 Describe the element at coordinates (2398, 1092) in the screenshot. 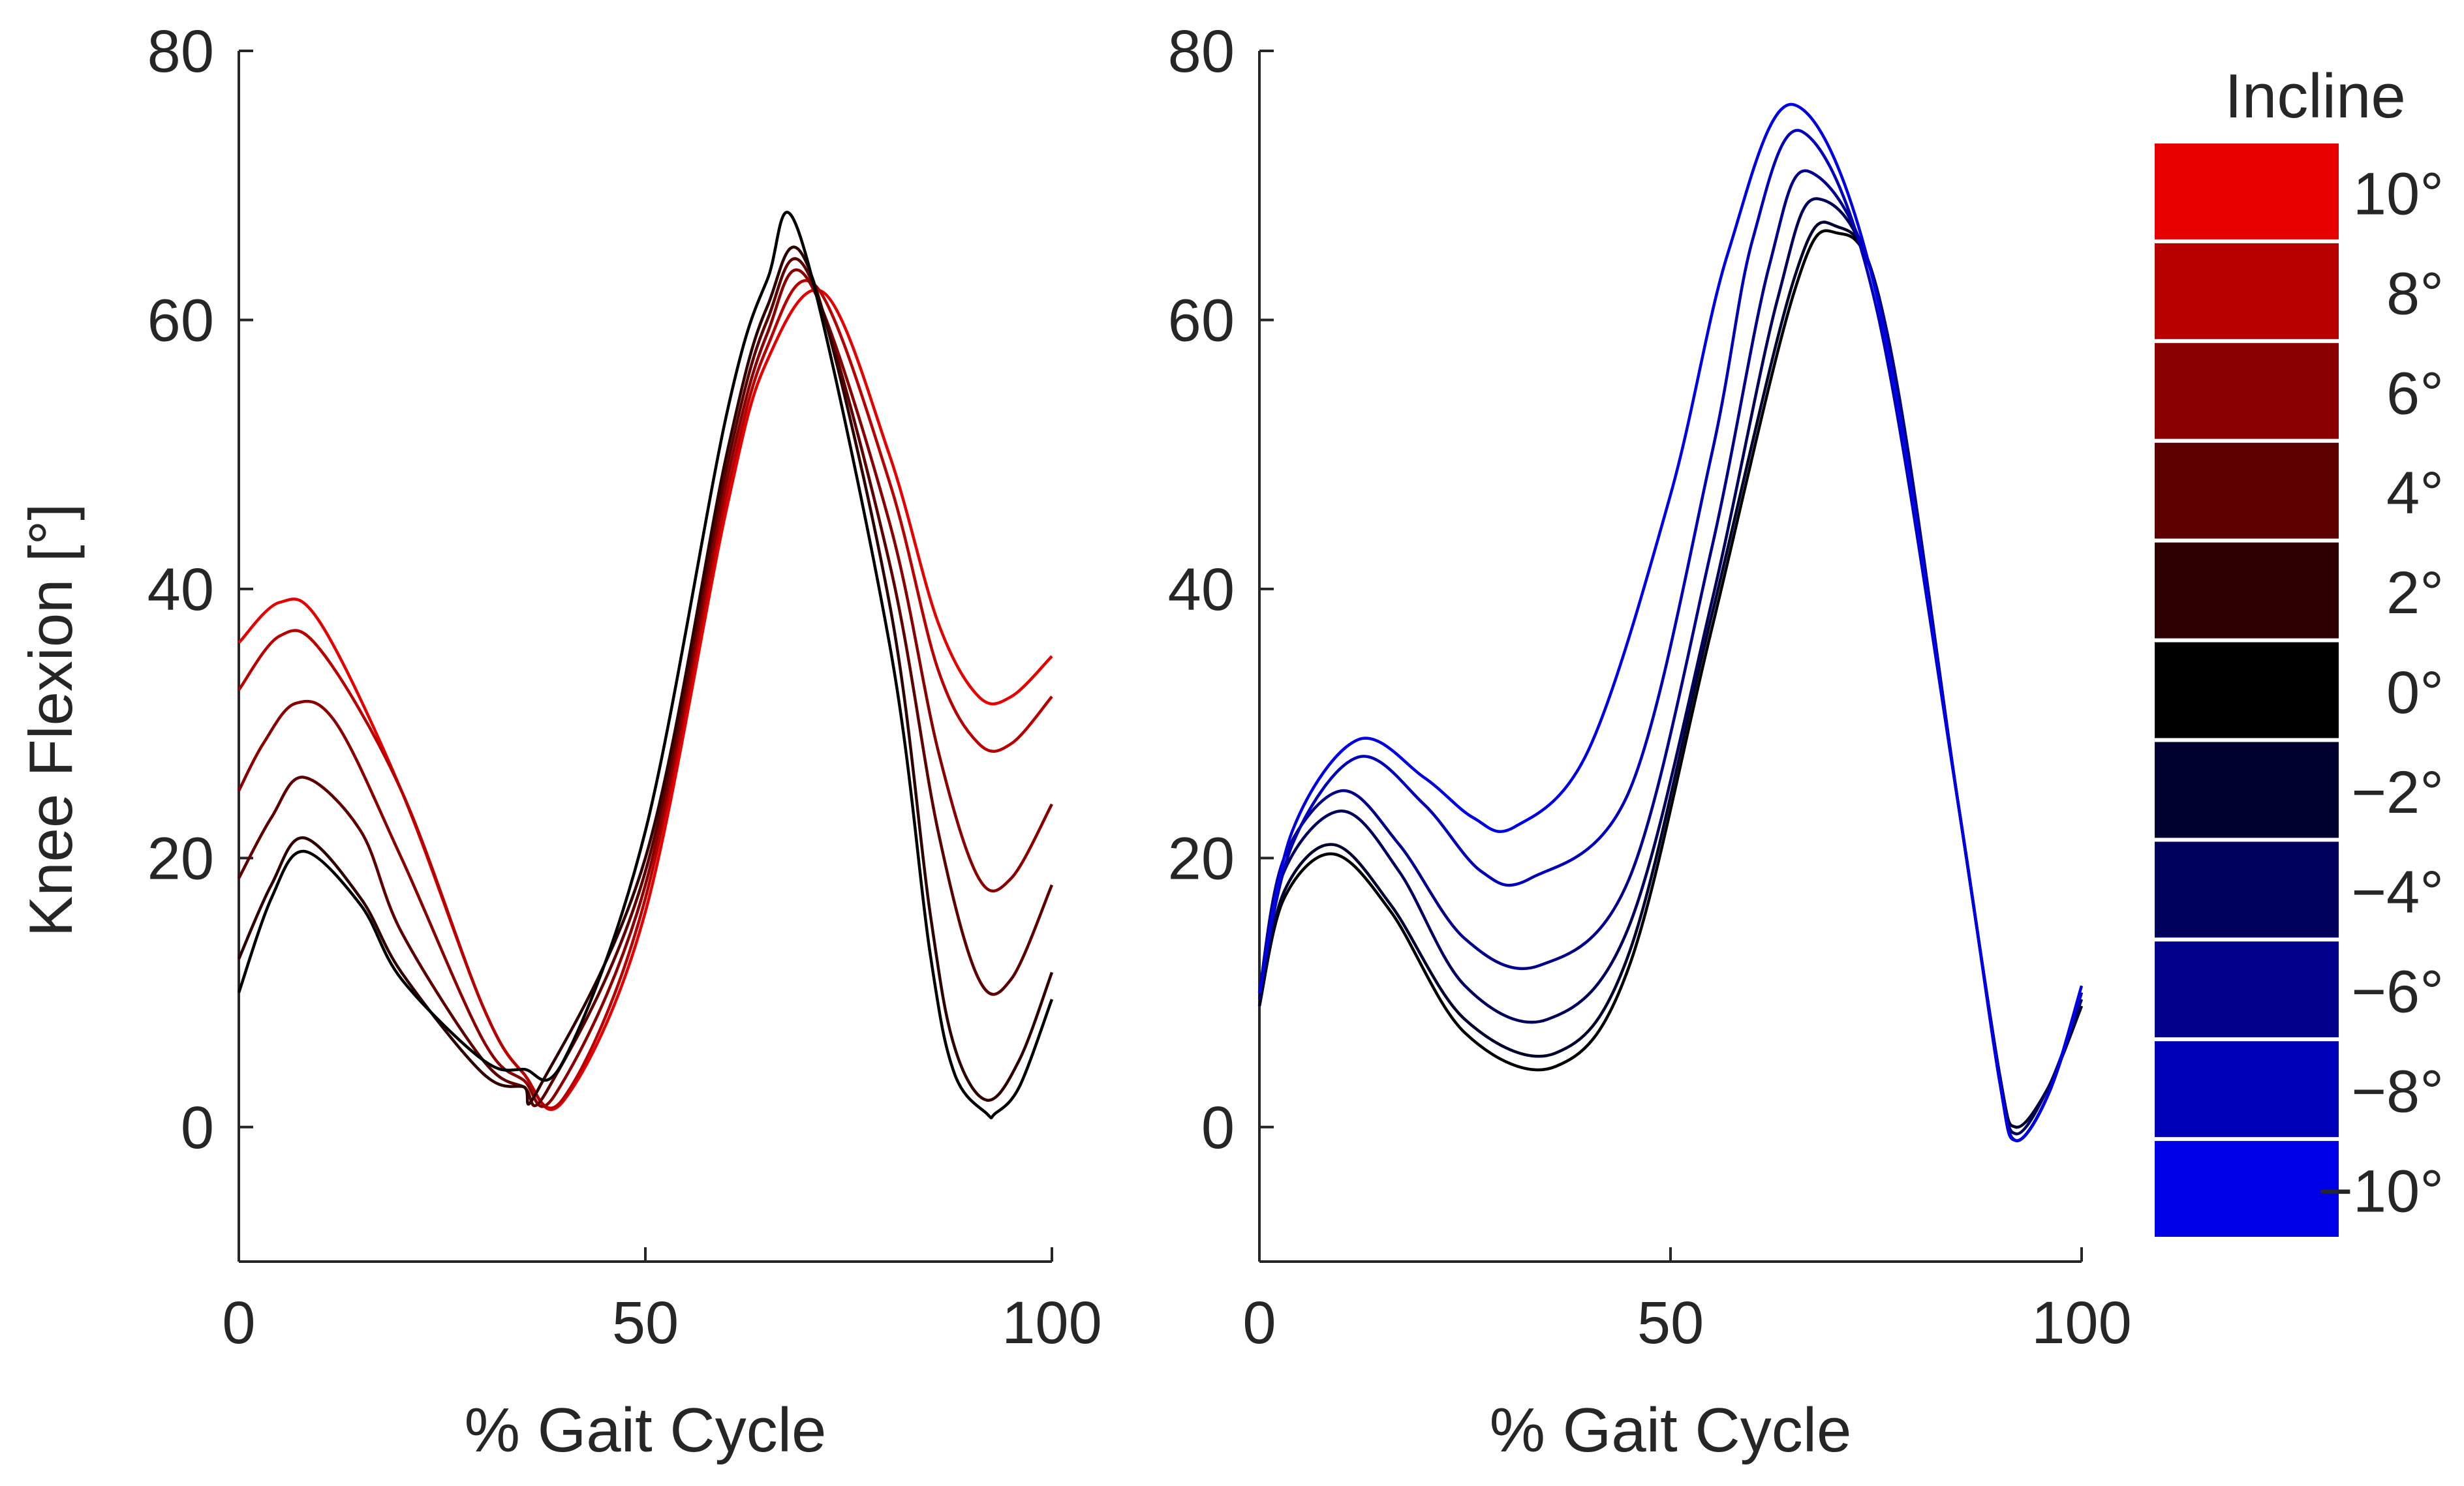

I see `legend-label: −8°` at that location.